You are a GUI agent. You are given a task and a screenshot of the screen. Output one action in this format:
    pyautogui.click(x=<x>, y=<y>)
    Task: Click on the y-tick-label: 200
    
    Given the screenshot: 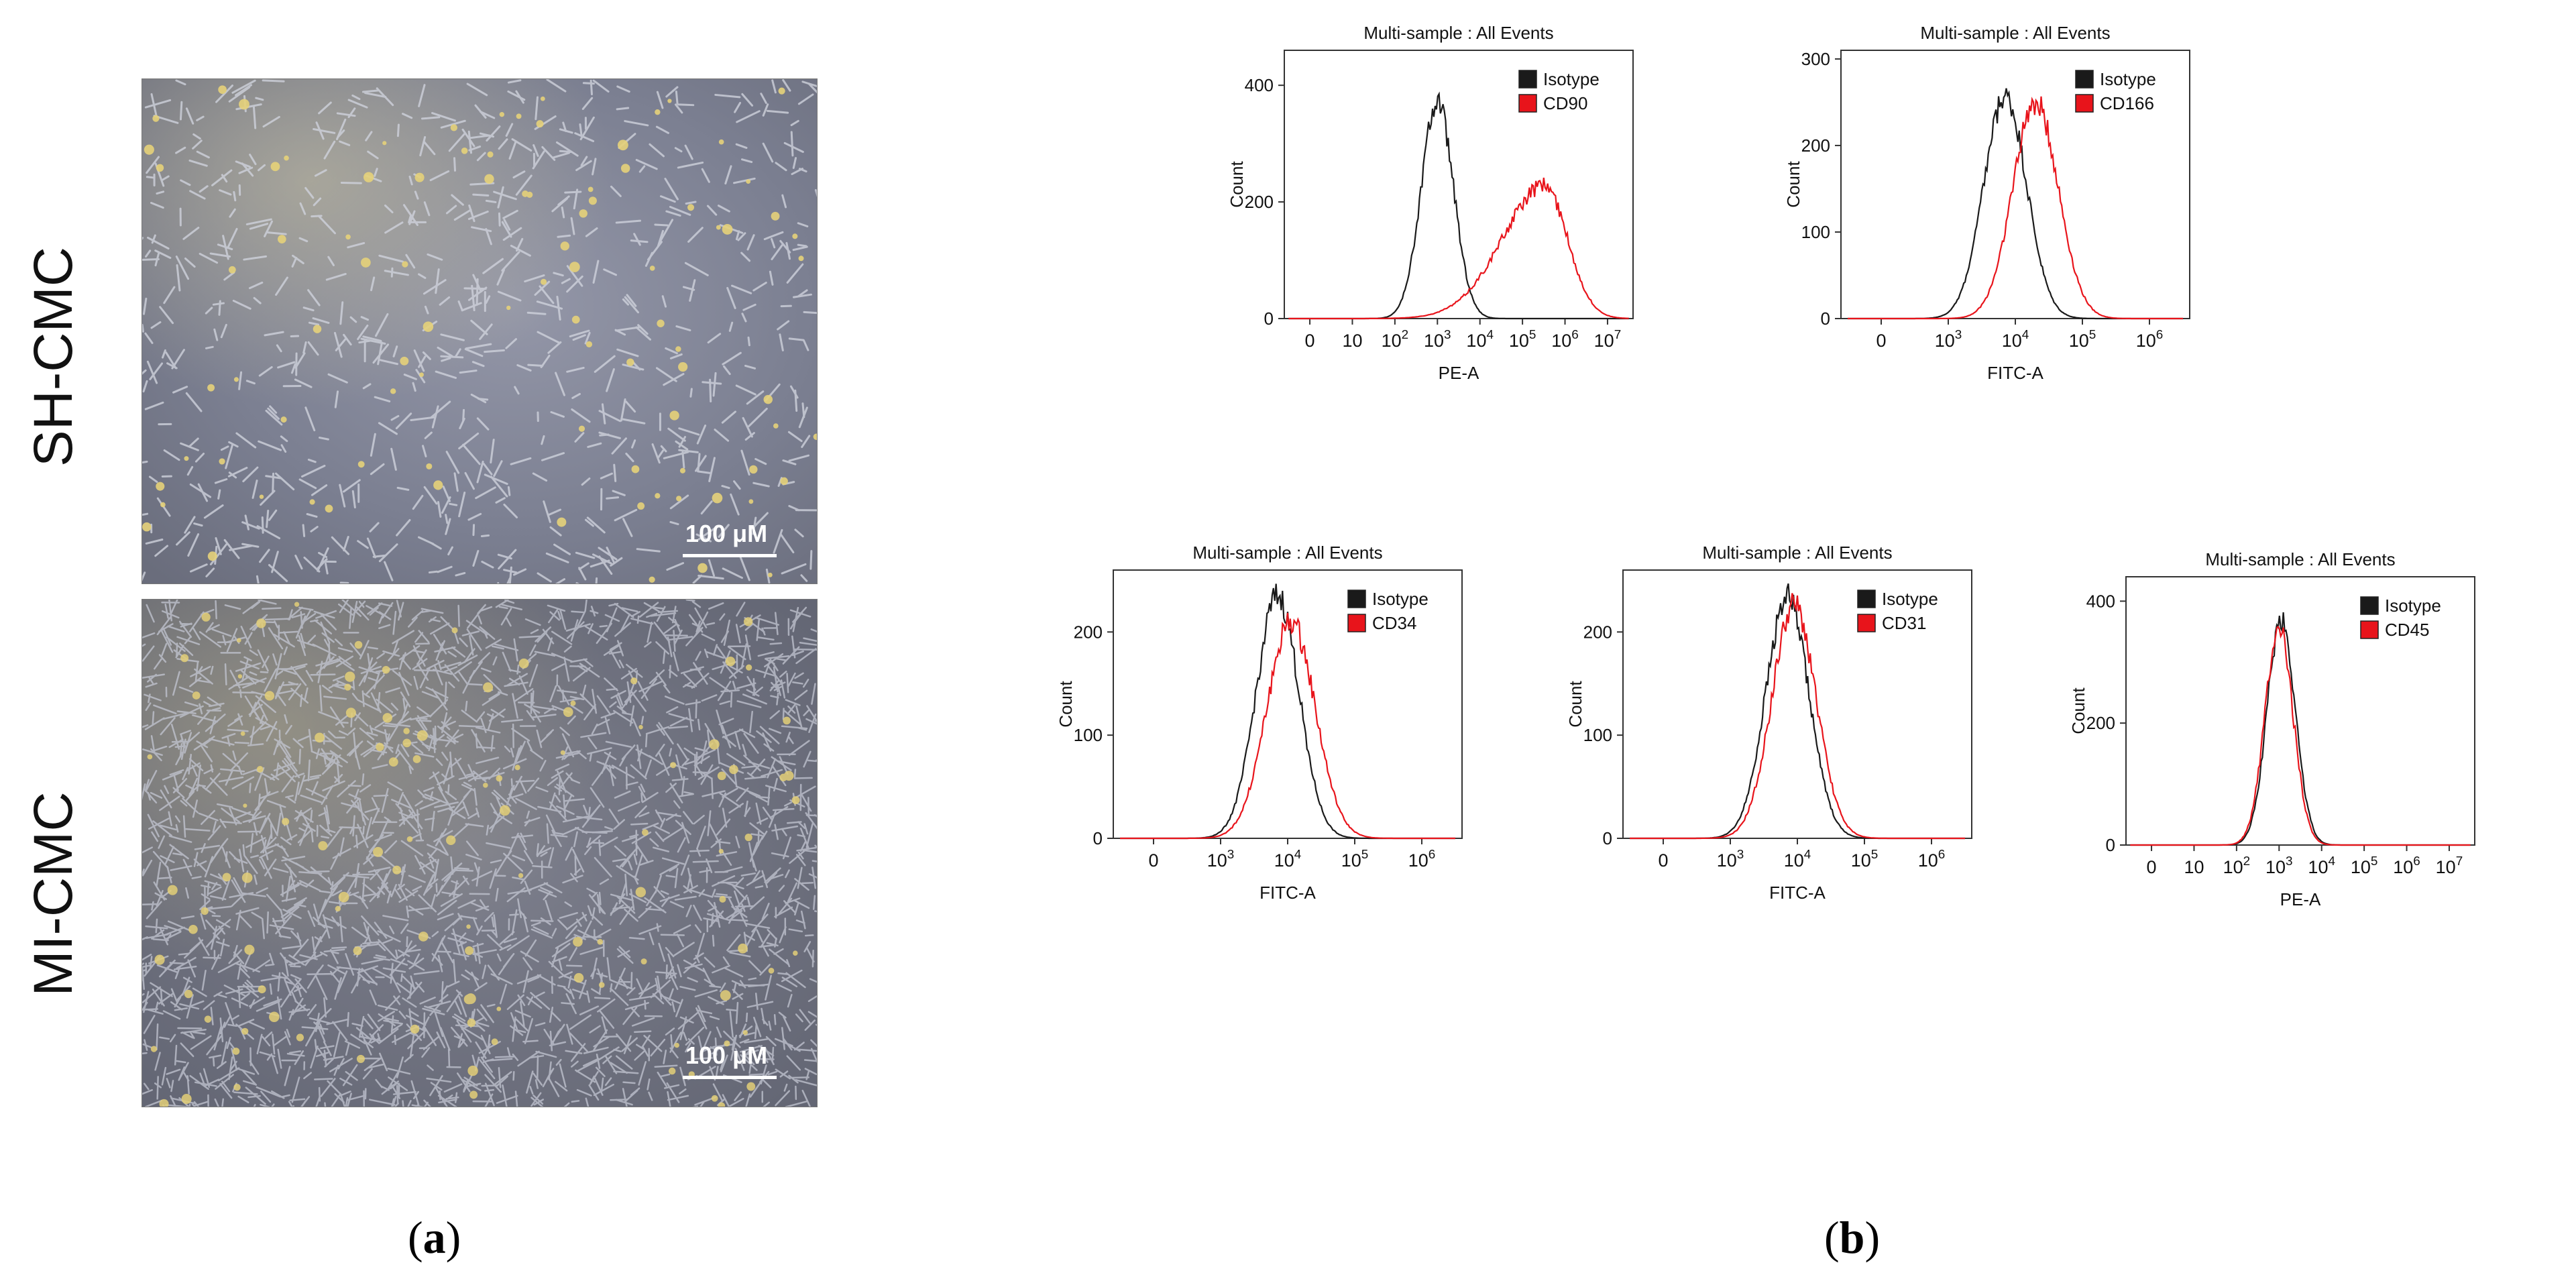 What is the action you would take?
    pyautogui.click(x=1259, y=202)
    